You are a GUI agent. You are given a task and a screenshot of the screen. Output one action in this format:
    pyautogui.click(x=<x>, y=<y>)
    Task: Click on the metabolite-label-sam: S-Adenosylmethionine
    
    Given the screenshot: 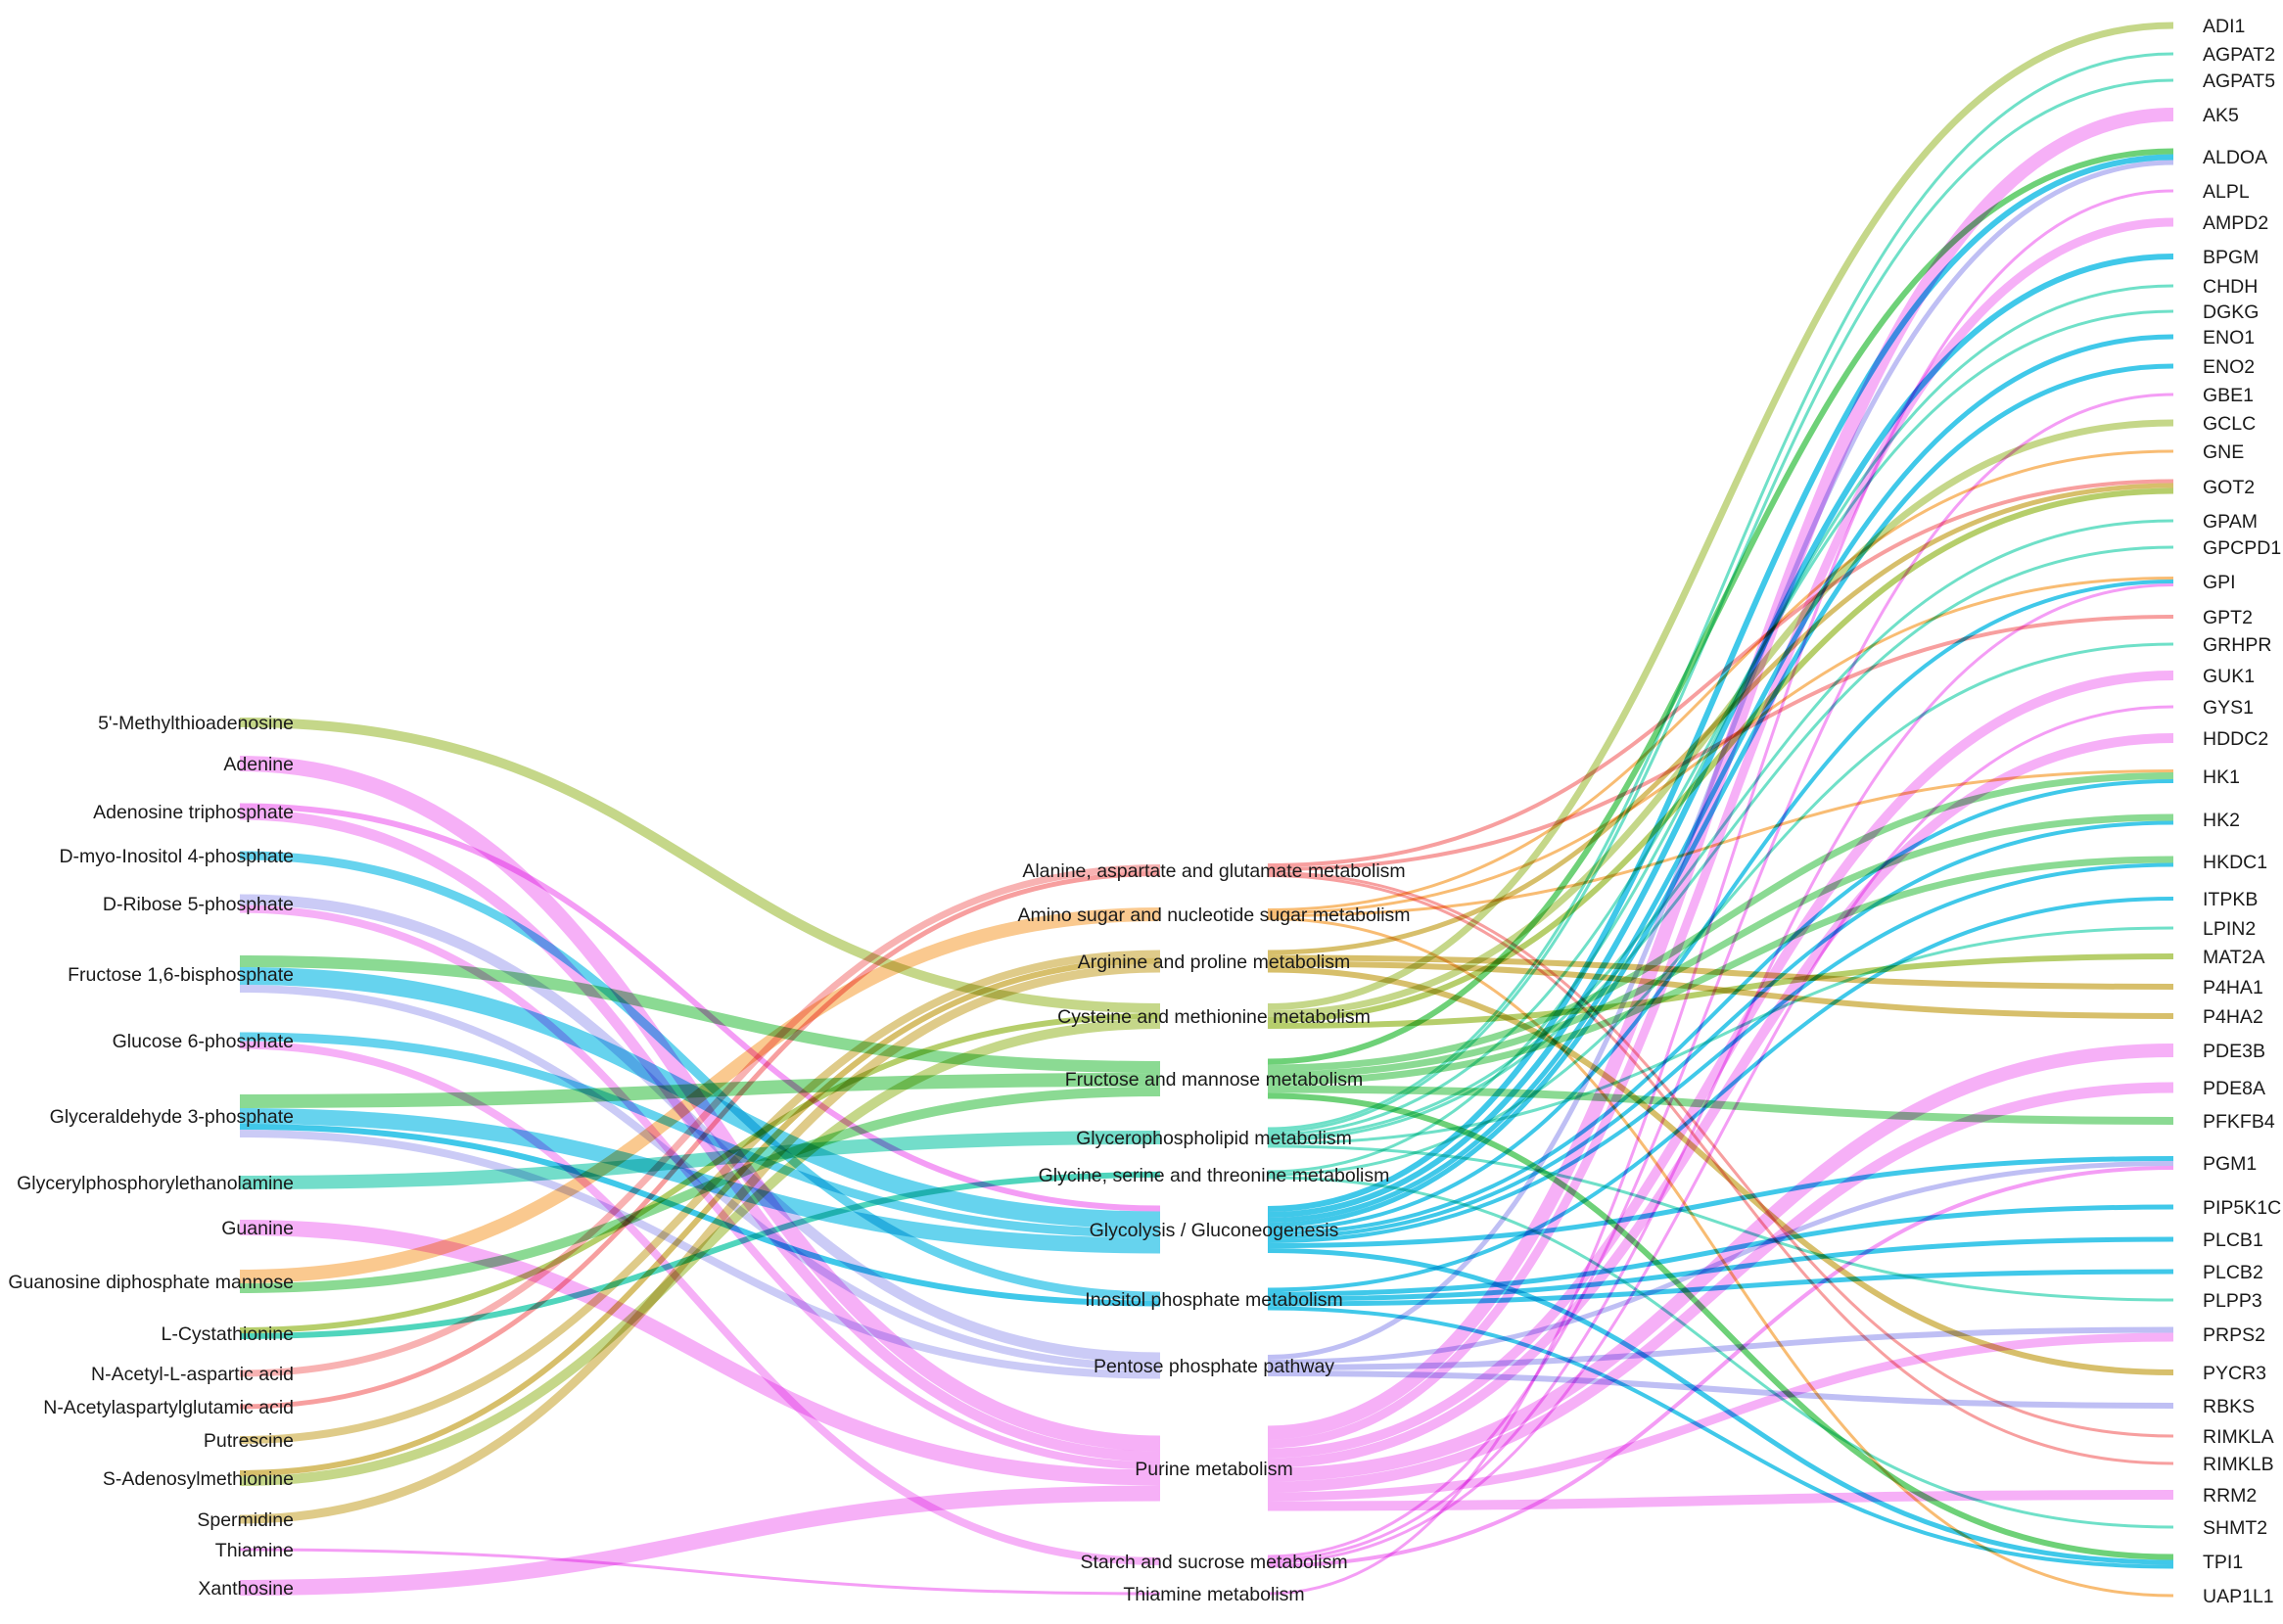 What is the action you would take?
    pyautogui.click(x=198, y=1479)
    